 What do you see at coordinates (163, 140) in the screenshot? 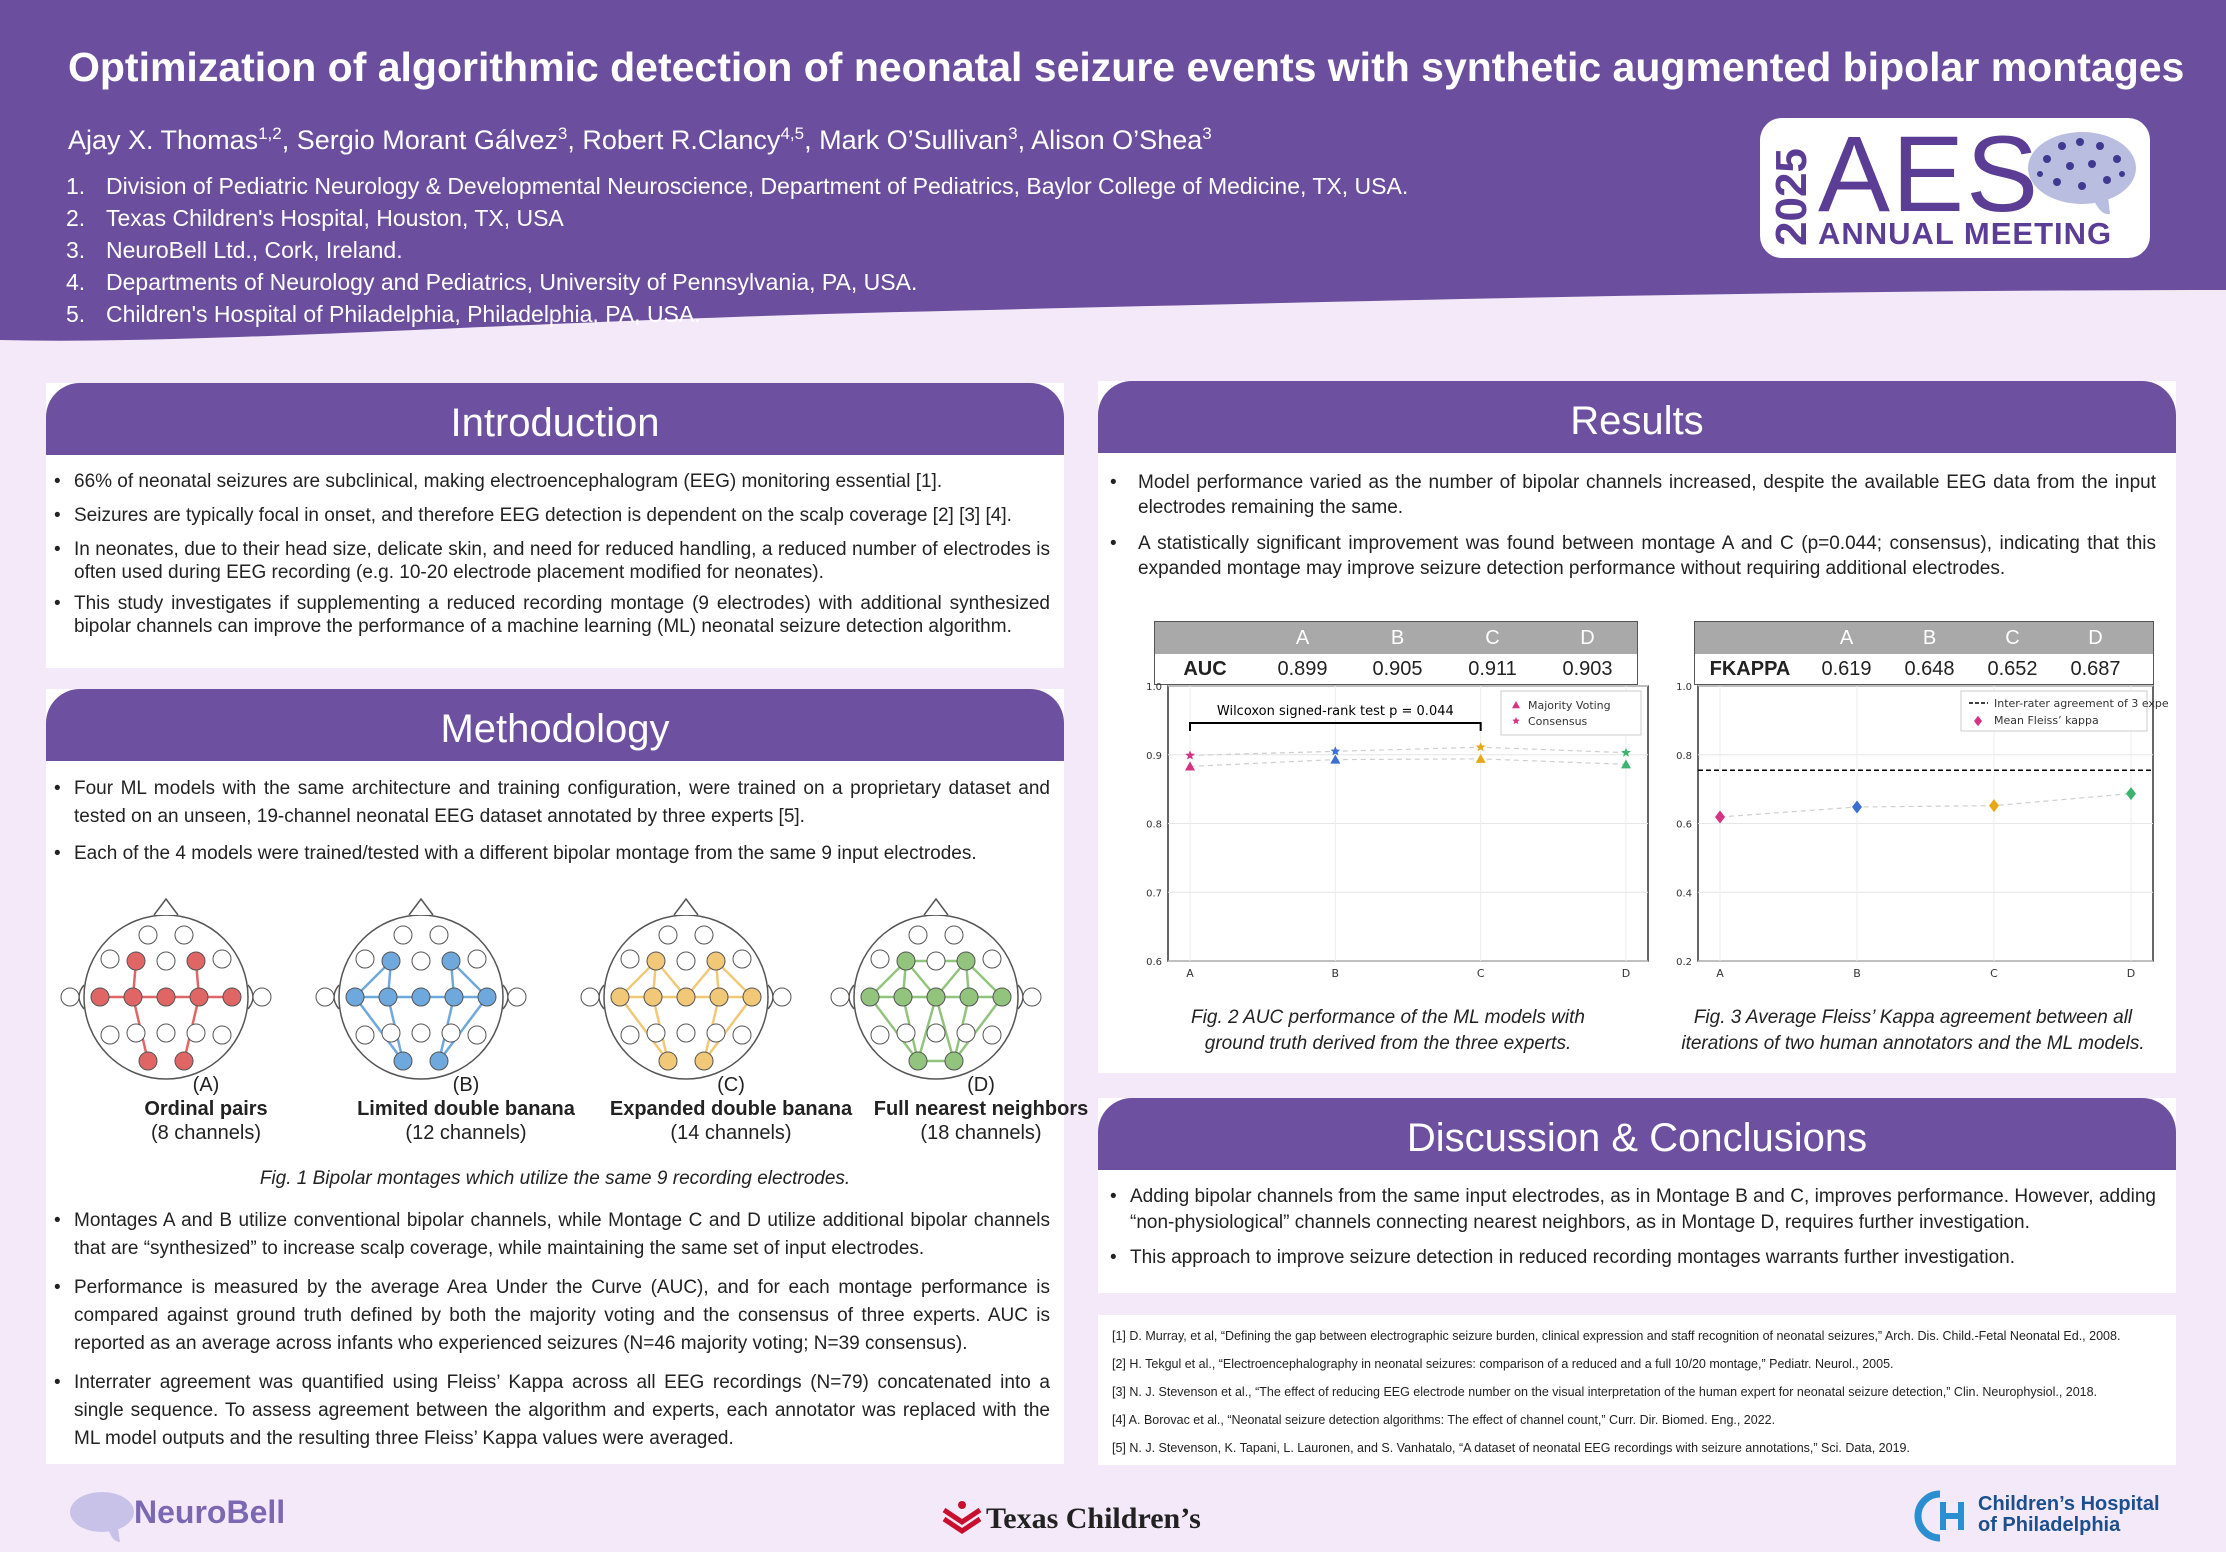
I see `author-name: Ajay X. Thomas` at bounding box center [163, 140].